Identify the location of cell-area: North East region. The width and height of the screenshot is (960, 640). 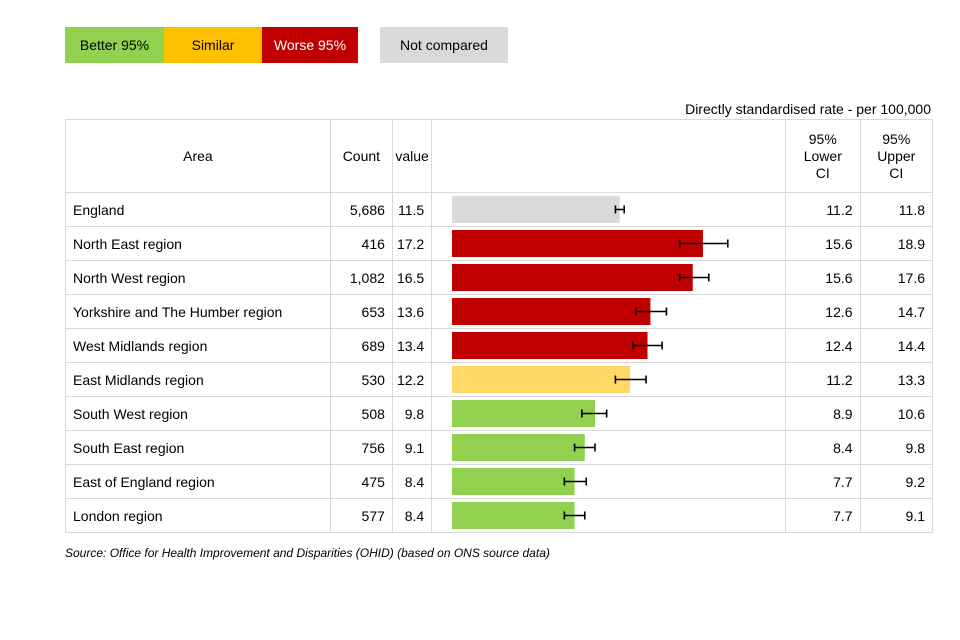
(198, 243).